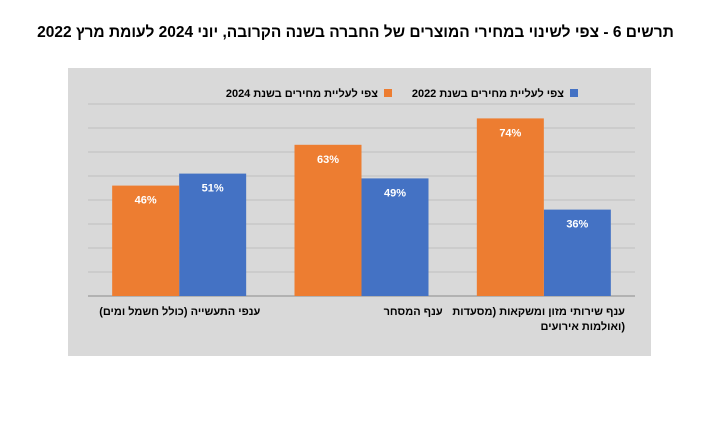 The height and width of the screenshot is (446, 711). I want to click on legend-label: צפי לעליית מחירים בשנת 2022, so click(488, 93).